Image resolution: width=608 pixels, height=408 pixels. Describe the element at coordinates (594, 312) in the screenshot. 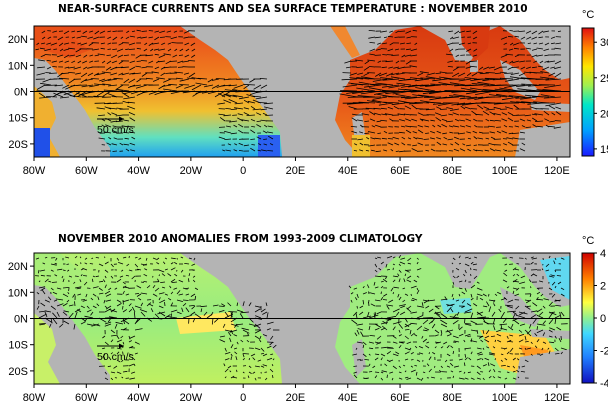

I see `colorbar: °C 420-2-4` at that location.